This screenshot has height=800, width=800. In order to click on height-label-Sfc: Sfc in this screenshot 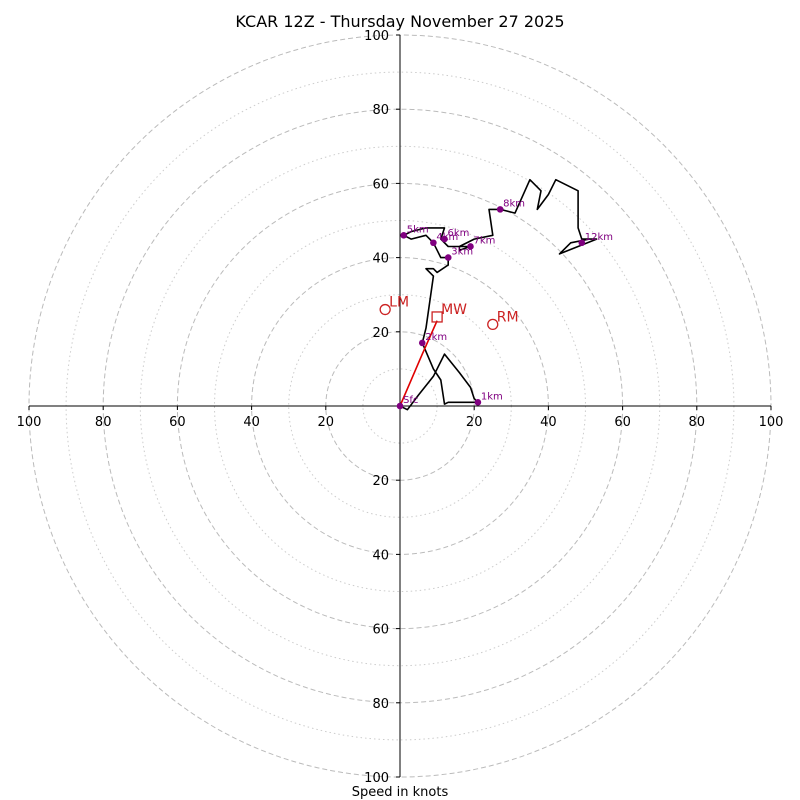, I will do `click(410, 400)`.